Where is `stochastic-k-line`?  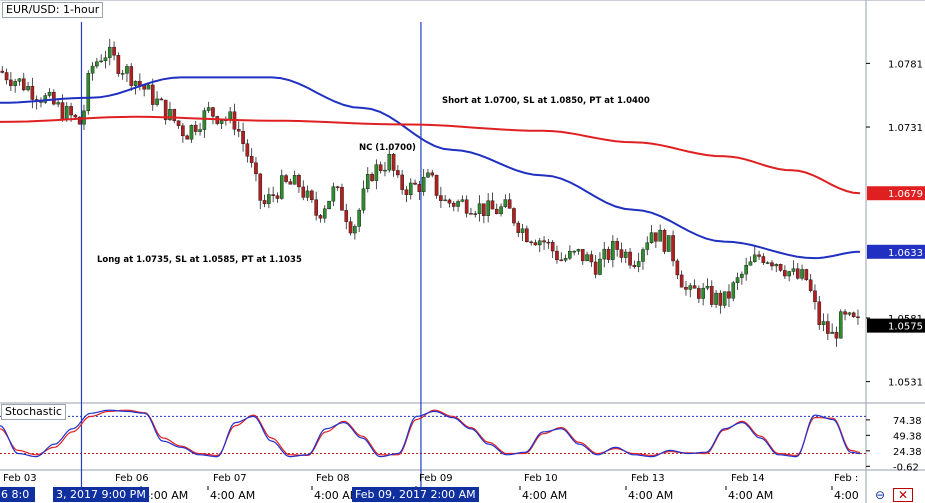
stochastic-k-line is located at coordinates (430, 433).